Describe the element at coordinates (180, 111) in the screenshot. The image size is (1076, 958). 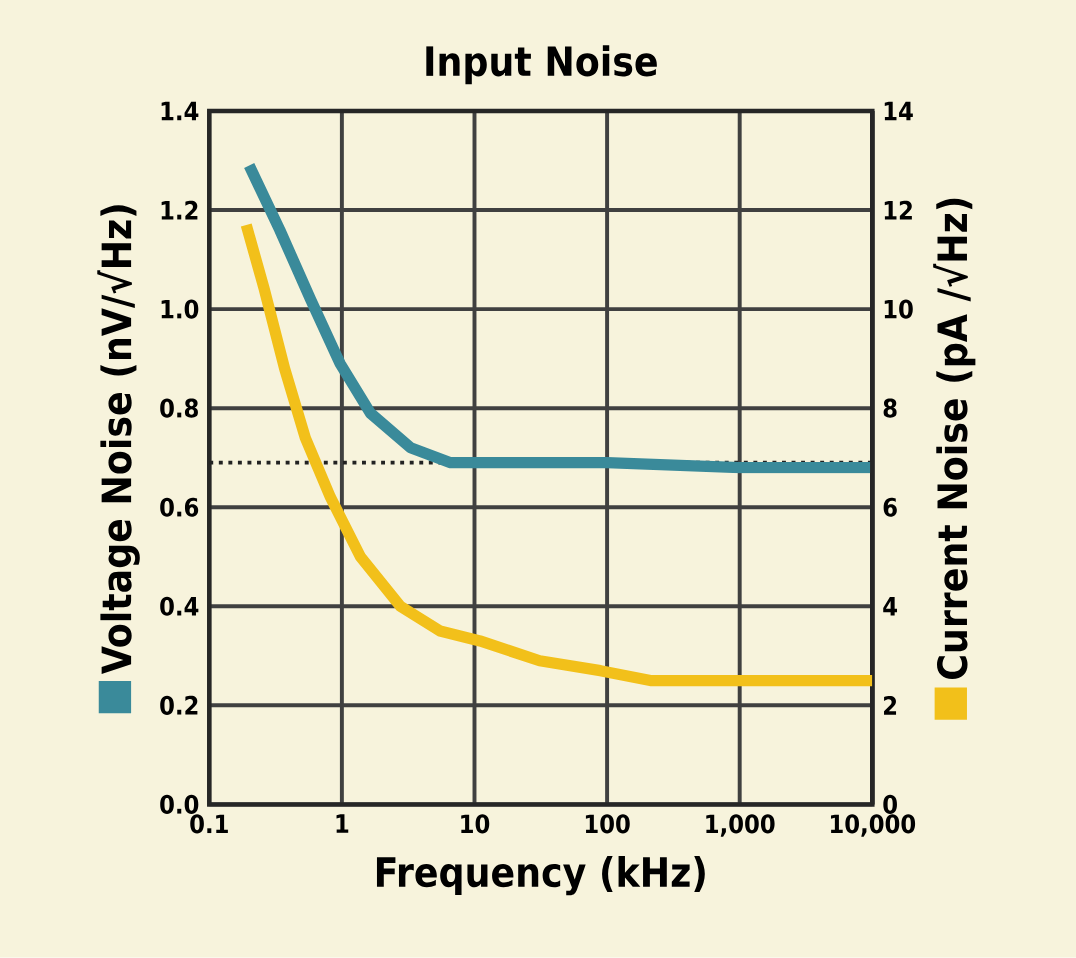
I see `y-tick-label: 1.4` at that location.